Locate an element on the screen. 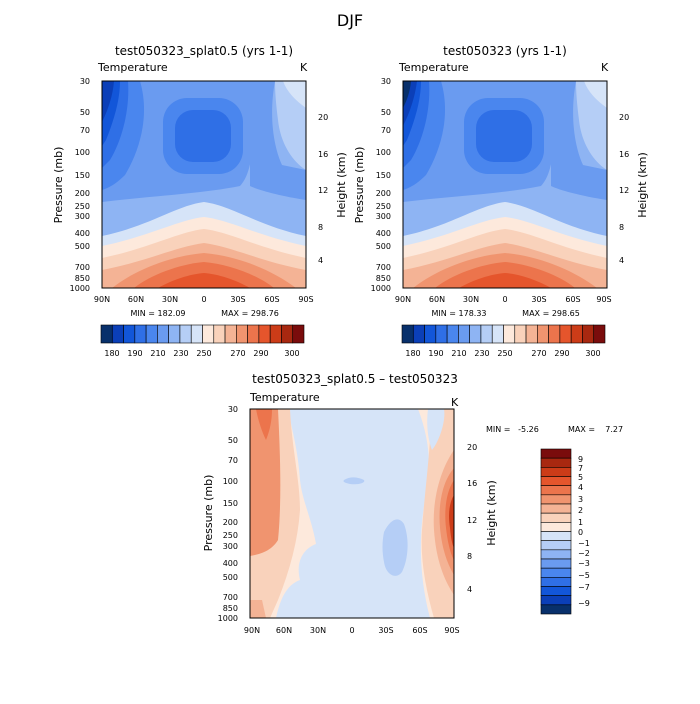  panel-2-ytick-100: 100 is located at coordinates (383, 152).